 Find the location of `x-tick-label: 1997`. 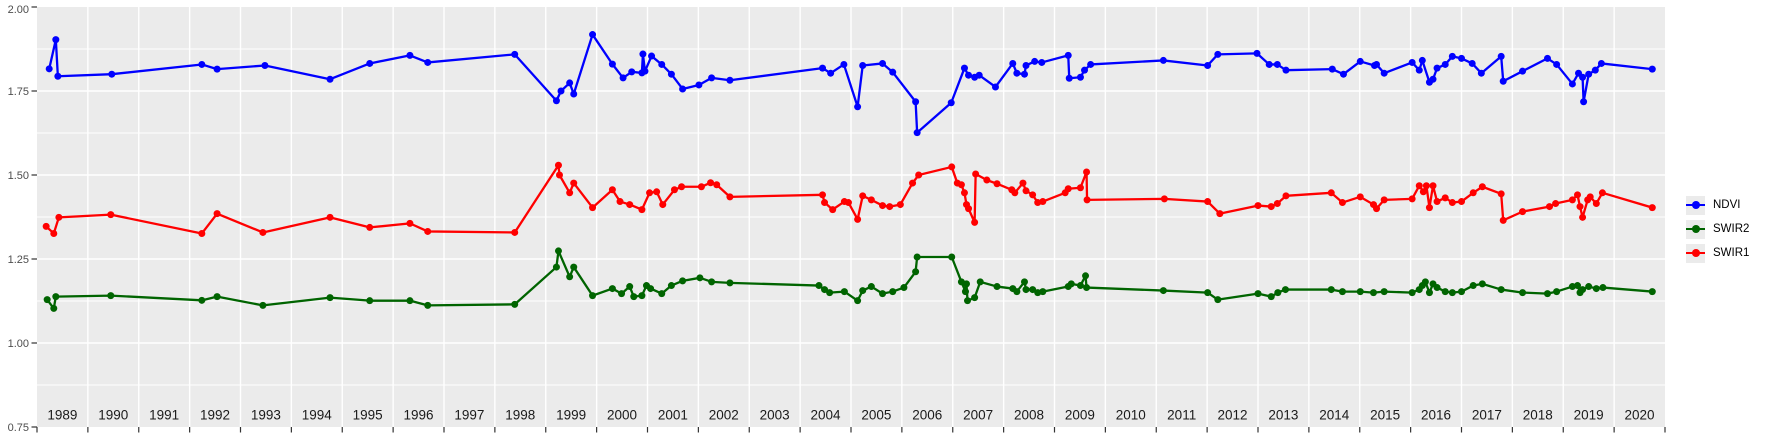

x-tick-label: 1997 is located at coordinates (469, 415).